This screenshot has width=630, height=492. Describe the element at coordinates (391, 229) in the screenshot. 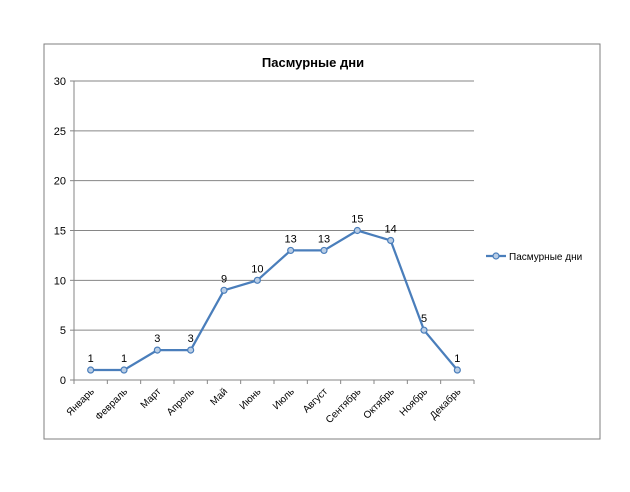

I see `data-label: 14` at that location.